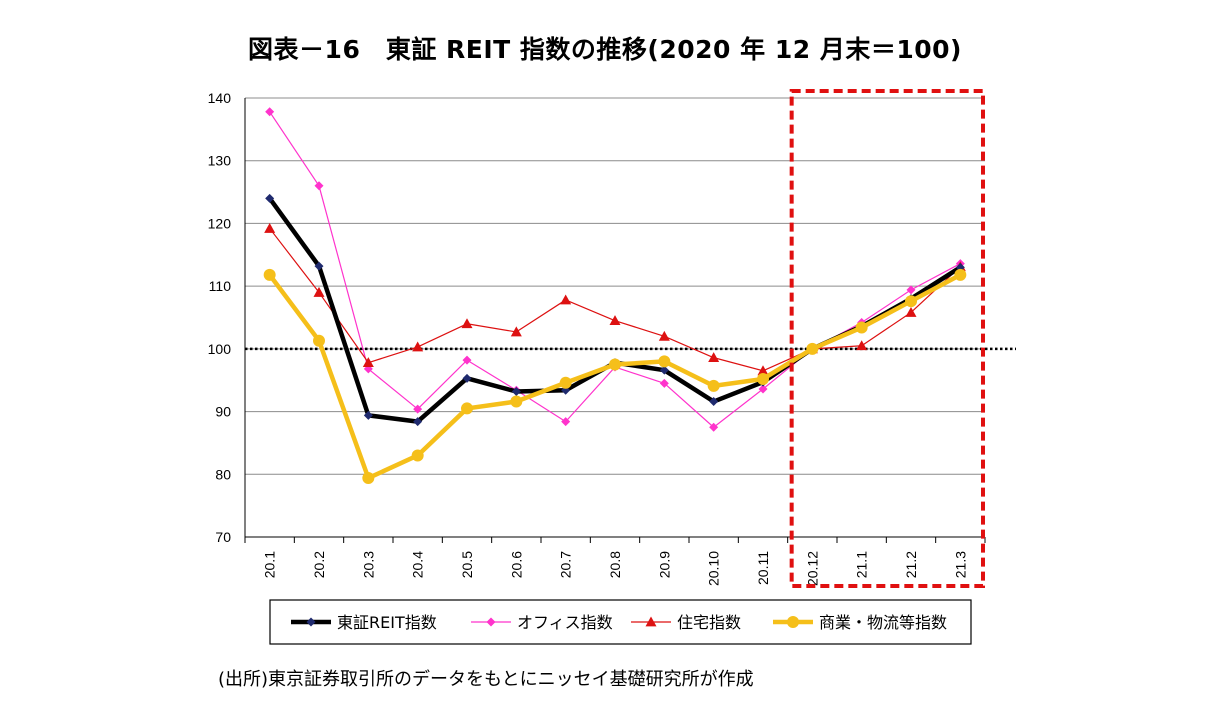 This screenshot has height=724, width=1210. Describe the element at coordinates (387, 622) in the screenshot. I see `legend-label: 東証REIT指数` at that location.